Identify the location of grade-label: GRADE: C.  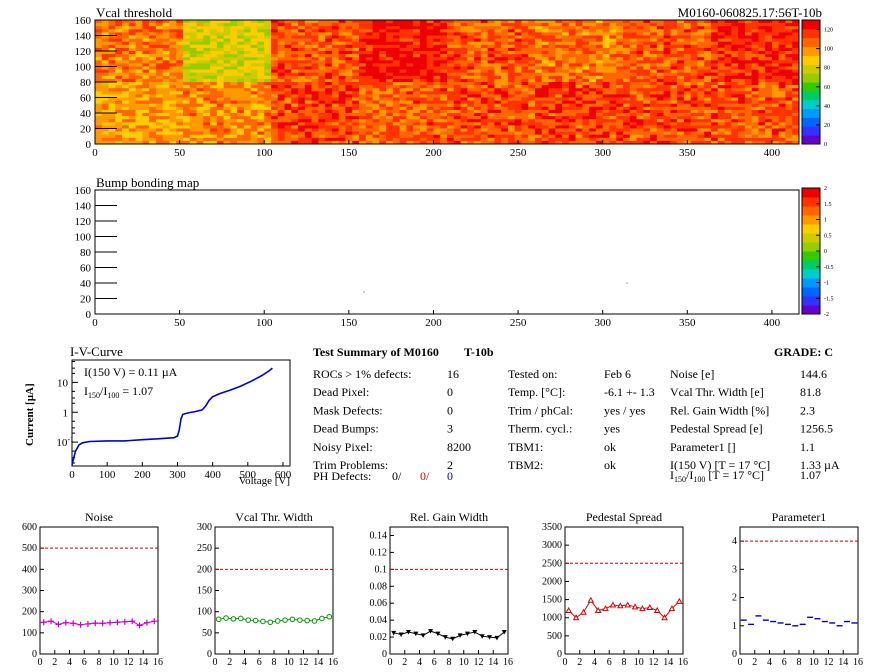
(803, 352).